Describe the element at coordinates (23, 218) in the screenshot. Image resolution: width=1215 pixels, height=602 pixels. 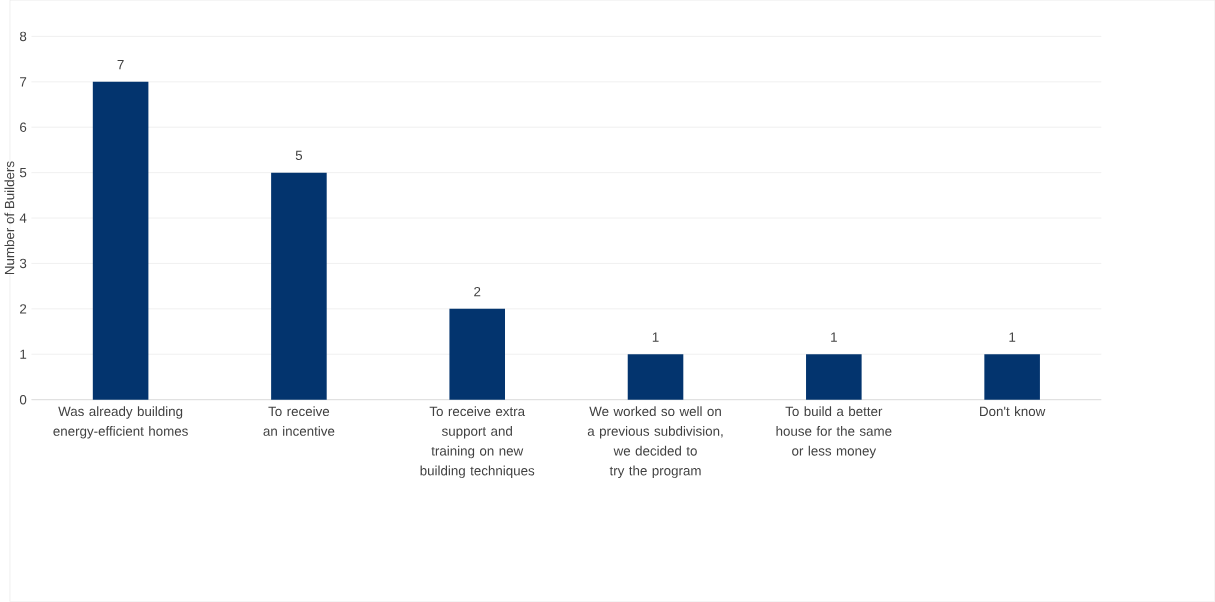
I see `y-tick-label: 4` at that location.